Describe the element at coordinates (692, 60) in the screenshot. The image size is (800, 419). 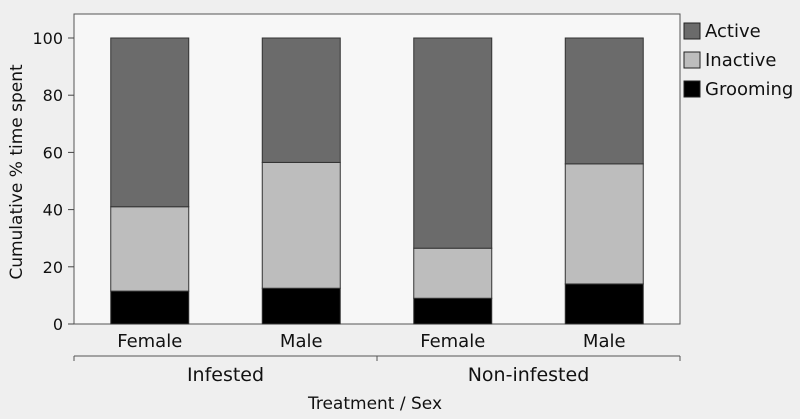
I see `legend-swatch-inactive` at that location.